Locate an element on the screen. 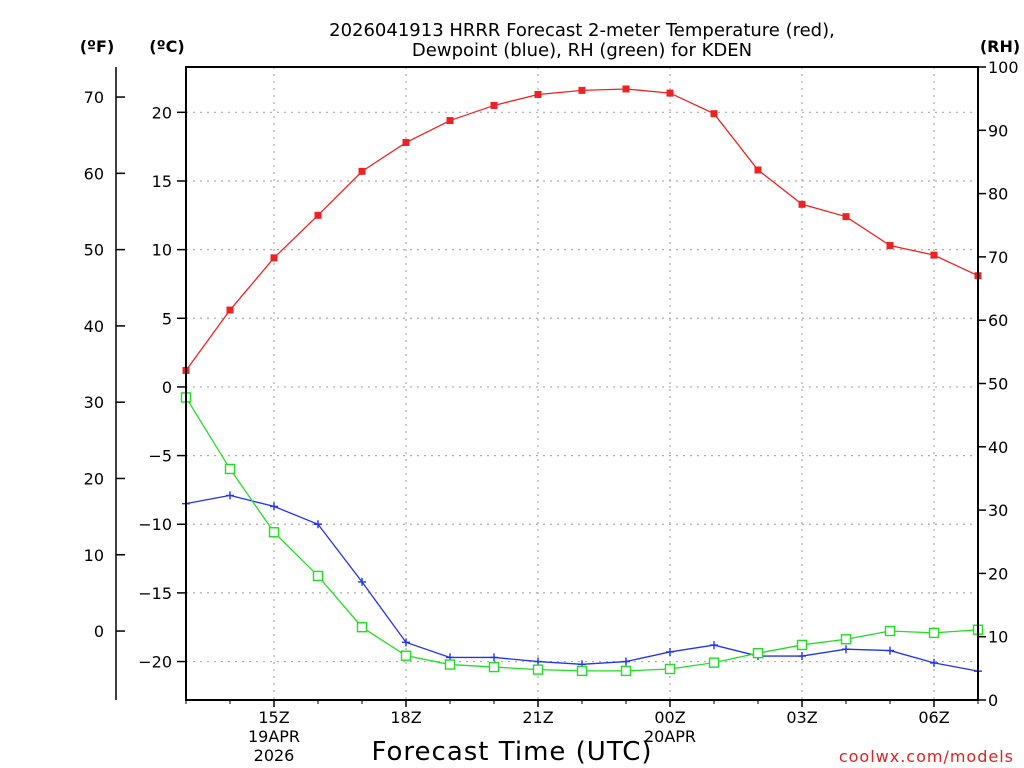 This screenshot has width=1024, height=768. c-tick-label: −10 is located at coordinates (155, 524).